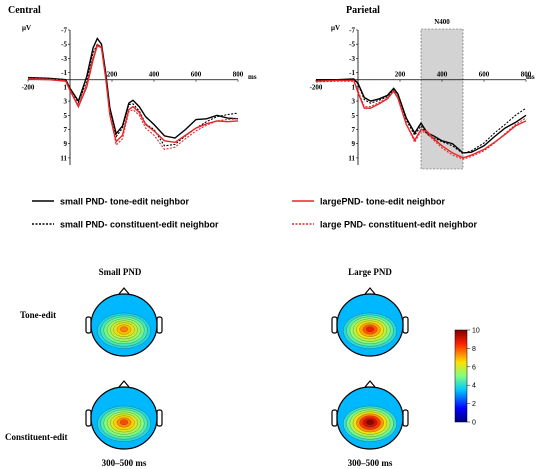 Image resolution: width=550 pixels, height=469 pixels. What do you see at coordinates (354, 87) in the screenshot?
I see `parietal-ytick-label: 1` at bounding box center [354, 87].